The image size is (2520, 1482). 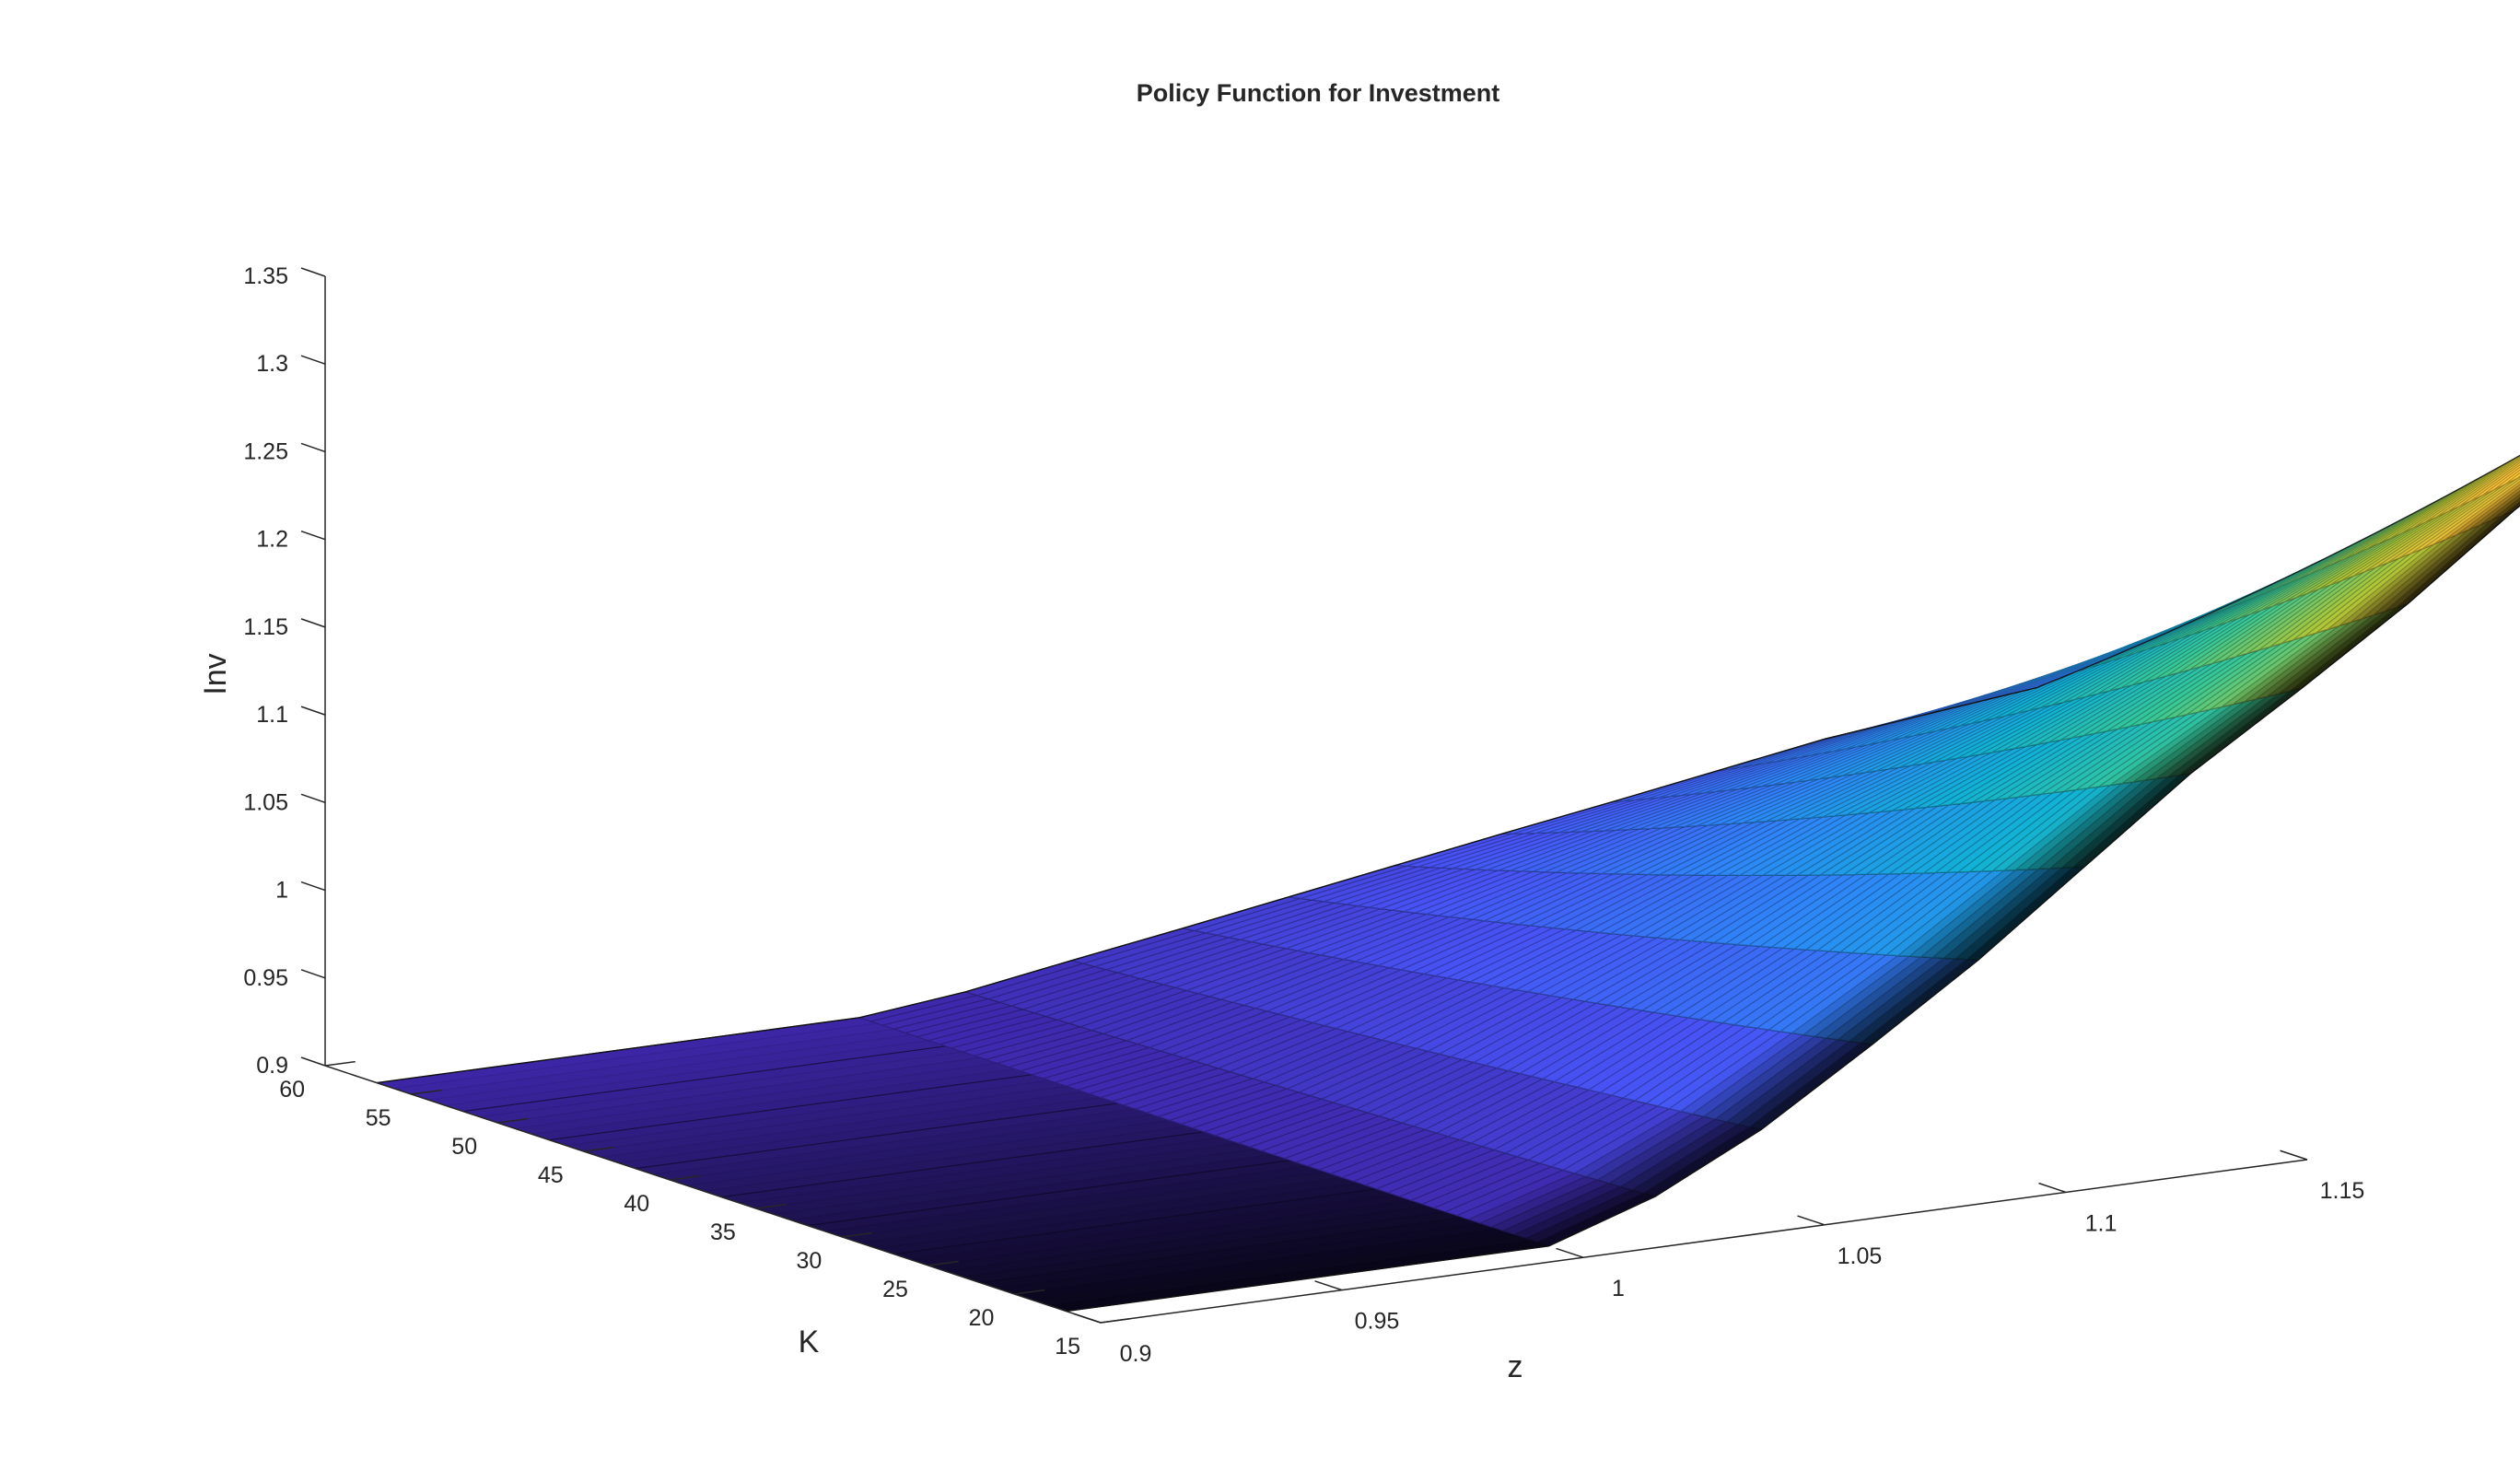 I want to click on x-tick-label: 0.9, so click(x=1136, y=1354).